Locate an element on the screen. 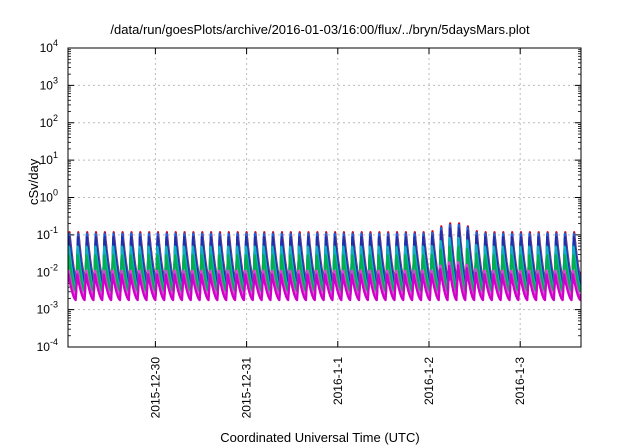 The image size is (640, 448). x-tick-label: 2015-12-30 is located at coordinates (155, 388).